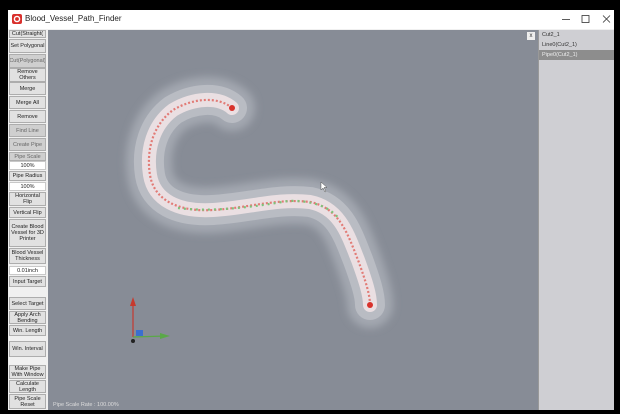 This screenshot has width=620, height=414. Describe the element at coordinates (86, 405) in the screenshot. I see `status-text: Pipe Scale Rate : 100.00%` at that location.